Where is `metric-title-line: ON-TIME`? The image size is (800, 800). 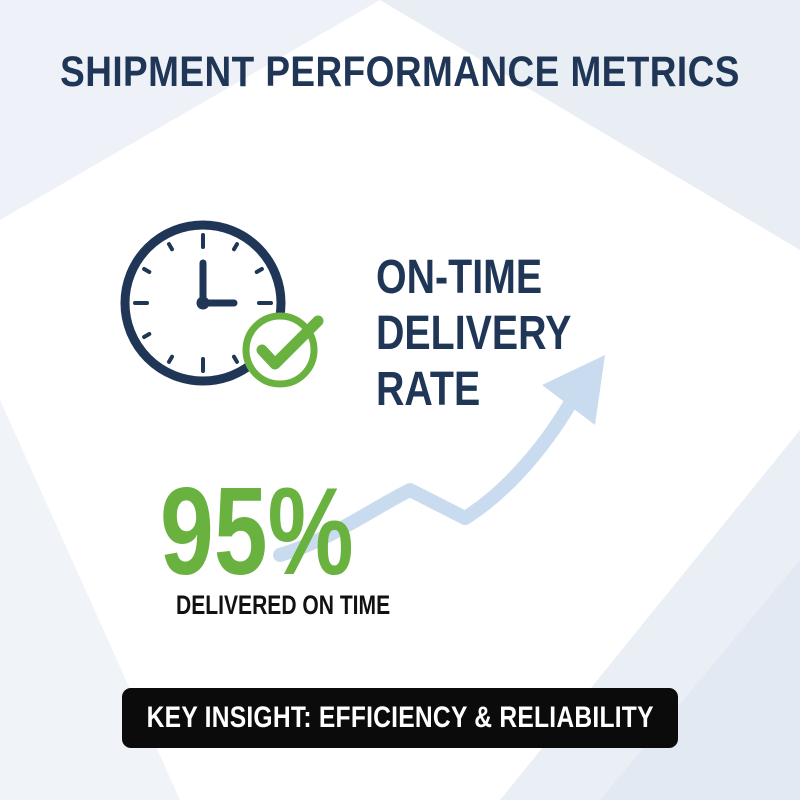 metric-title-line: ON-TIME is located at coordinates (459, 277).